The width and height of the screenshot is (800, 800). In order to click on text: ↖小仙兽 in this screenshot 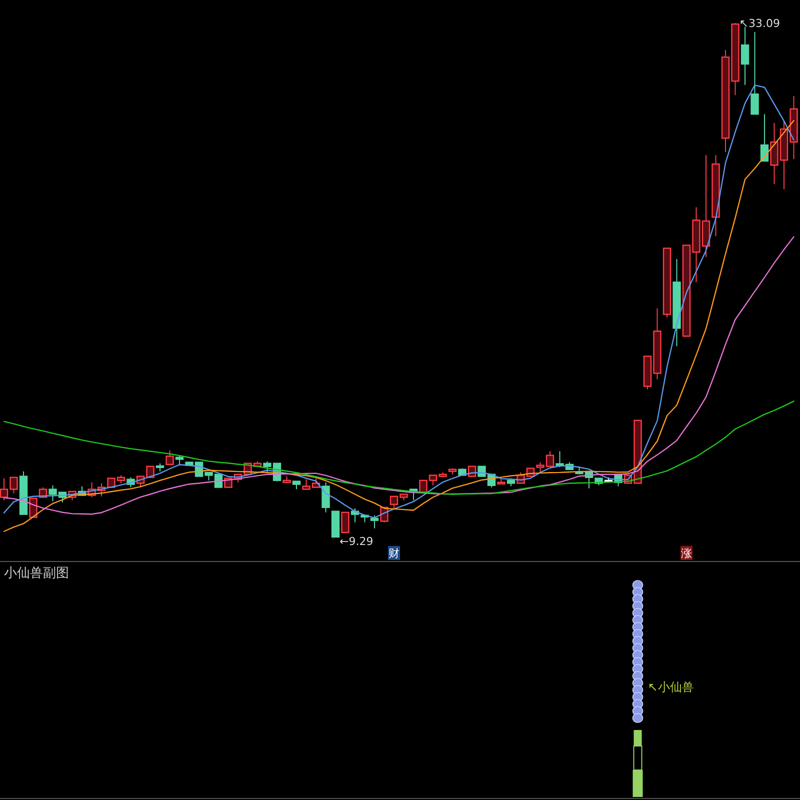, I will do `click(671, 687)`.